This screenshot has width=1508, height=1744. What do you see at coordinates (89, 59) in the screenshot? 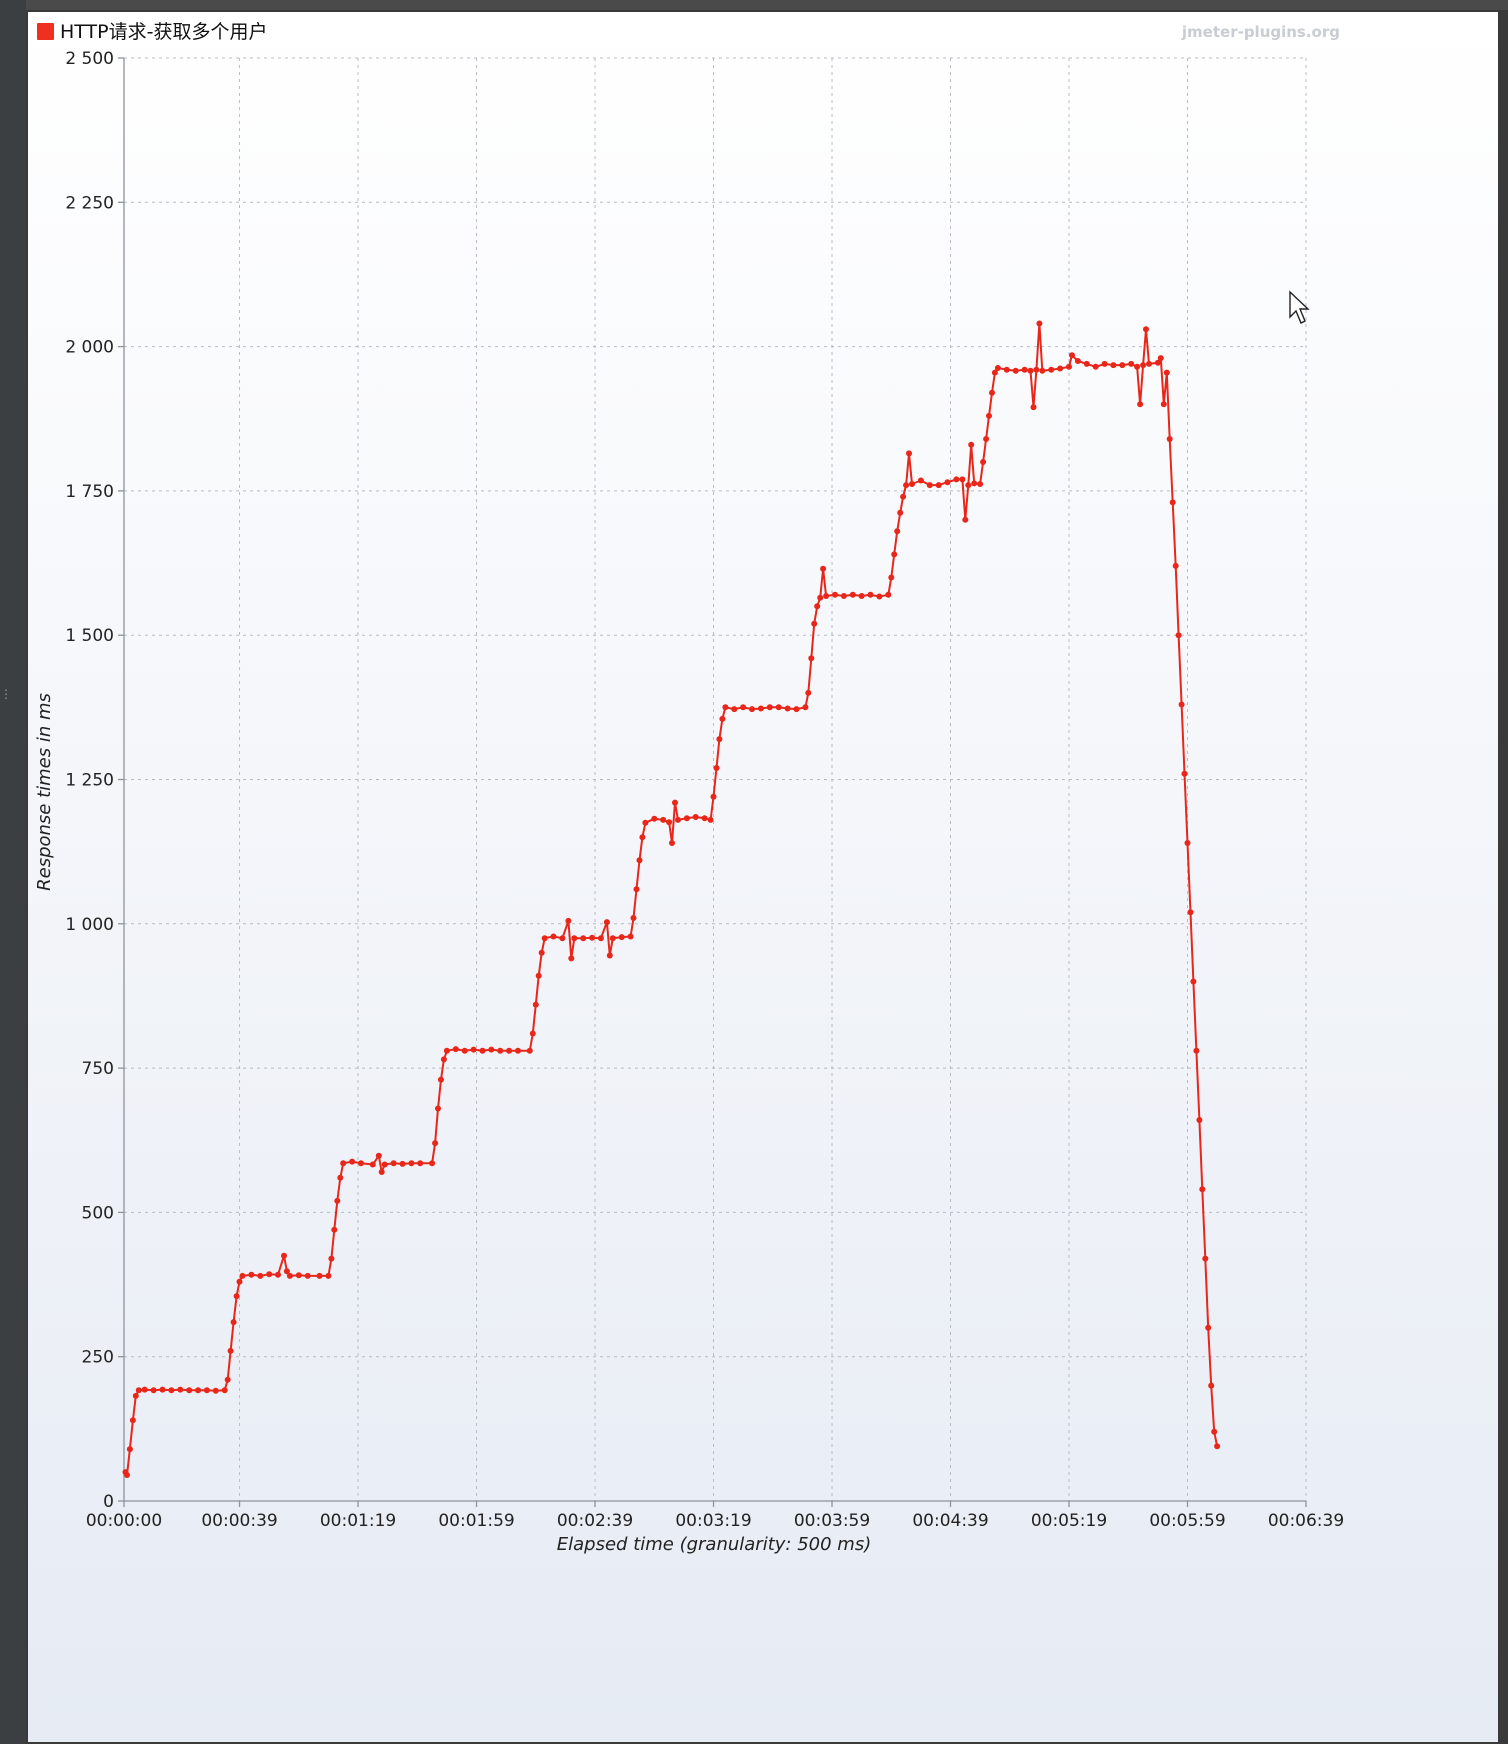
I see `y-tick-label: 2 500` at bounding box center [89, 59].